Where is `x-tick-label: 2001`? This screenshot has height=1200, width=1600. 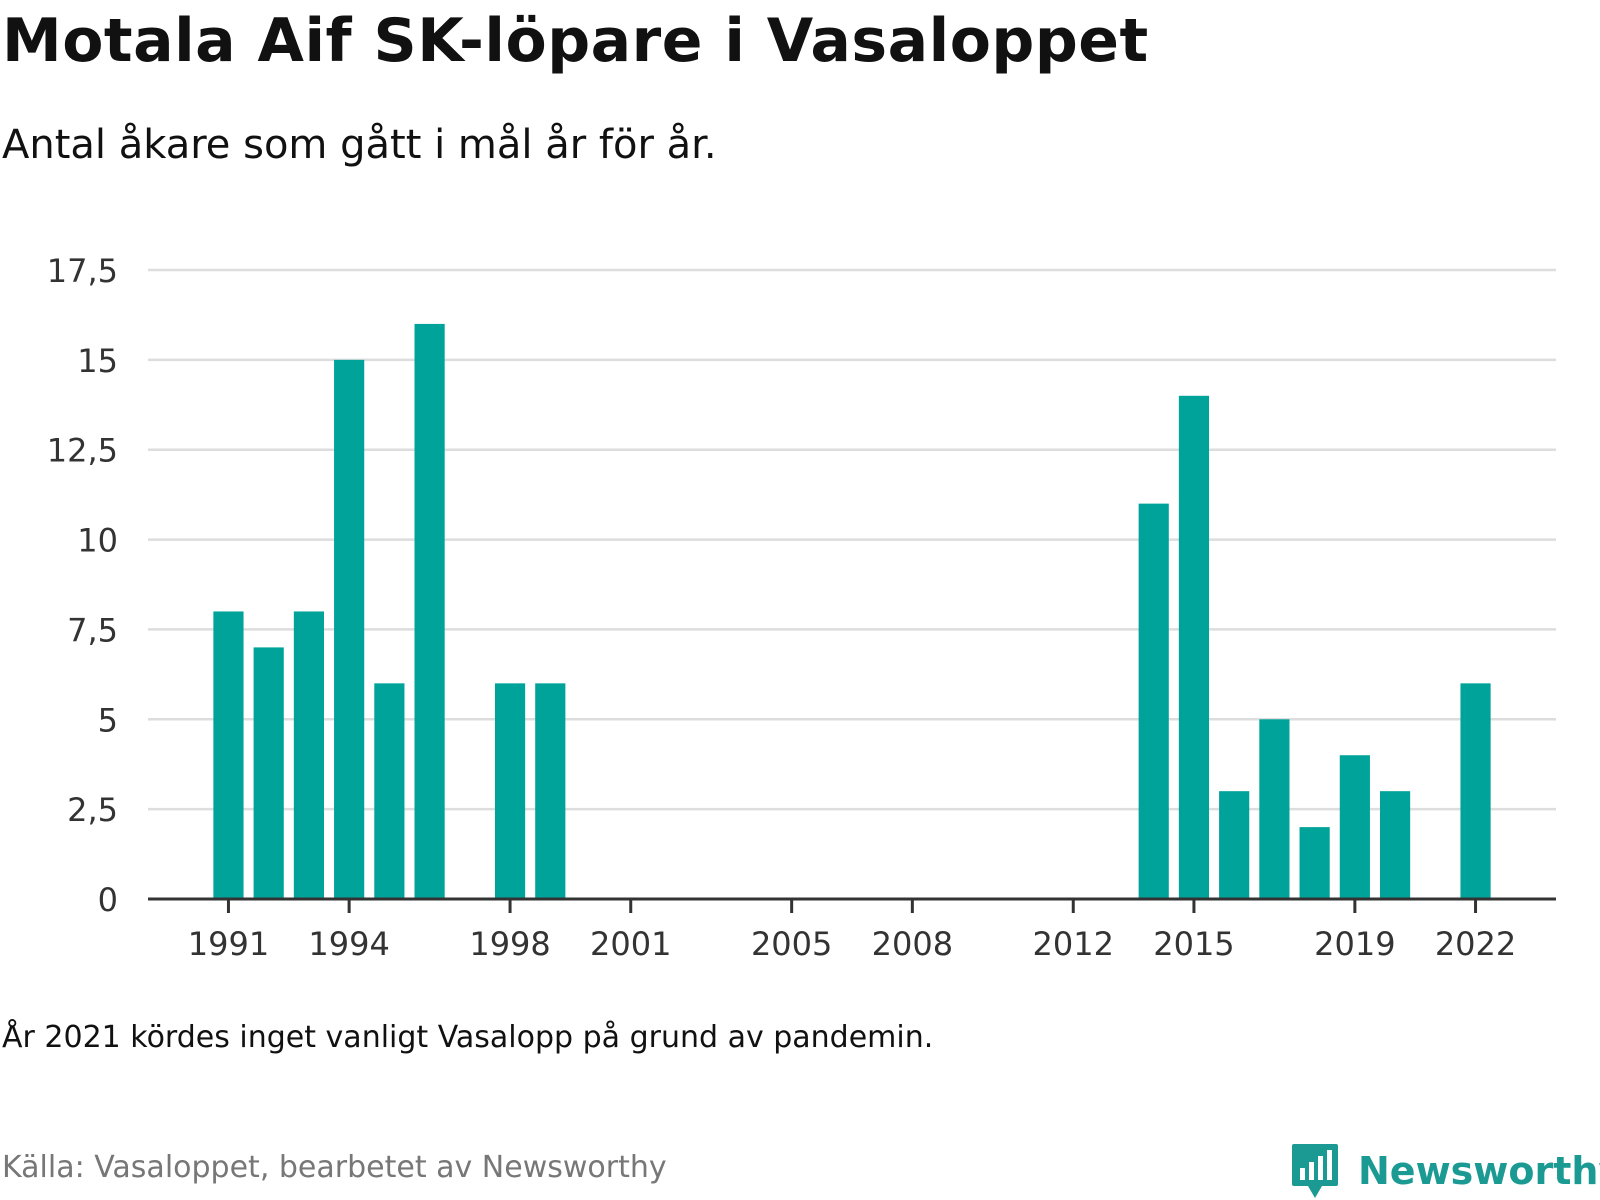
x-tick-label: 2001 is located at coordinates (630, 944).